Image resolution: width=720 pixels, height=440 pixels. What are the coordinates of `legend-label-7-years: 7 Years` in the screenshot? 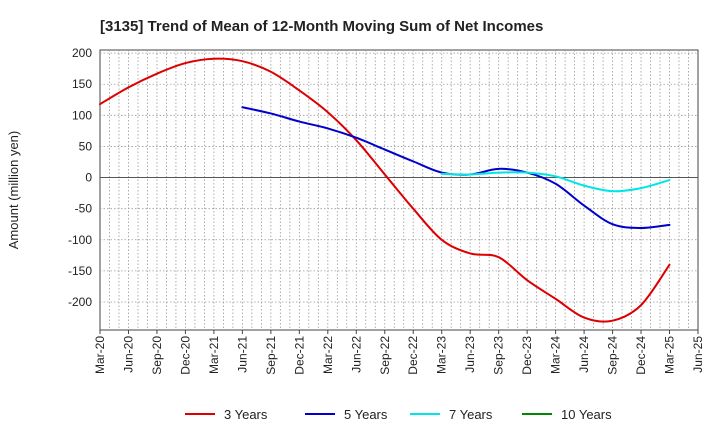 It's located at (471, 414).